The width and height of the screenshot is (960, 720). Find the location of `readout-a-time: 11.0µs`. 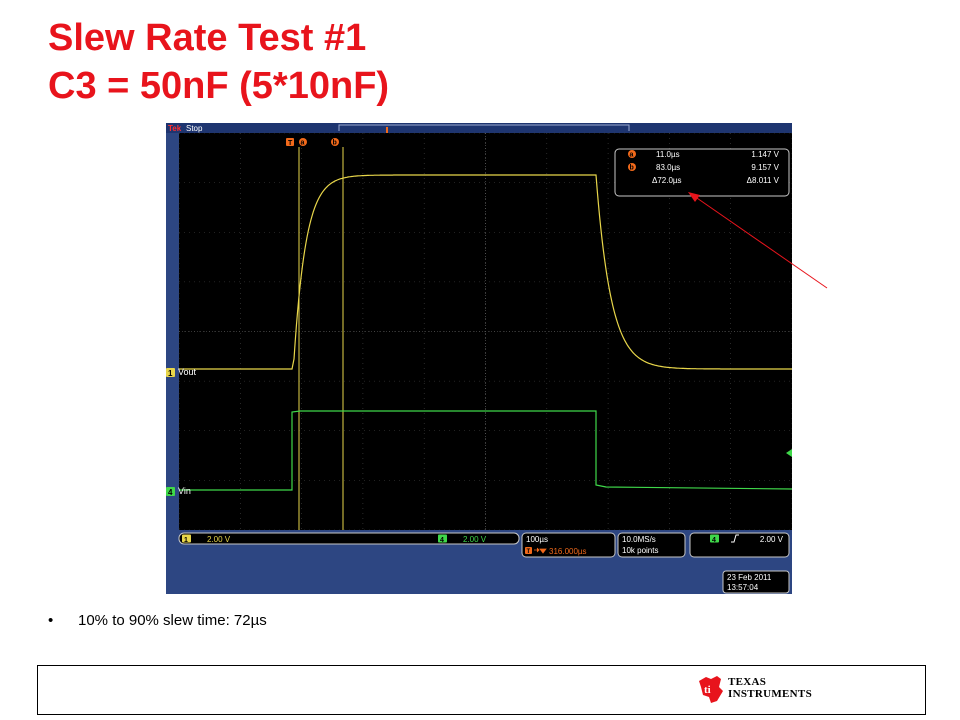

readout-a-time: 11.0µs is located at coordinates (668, 154).